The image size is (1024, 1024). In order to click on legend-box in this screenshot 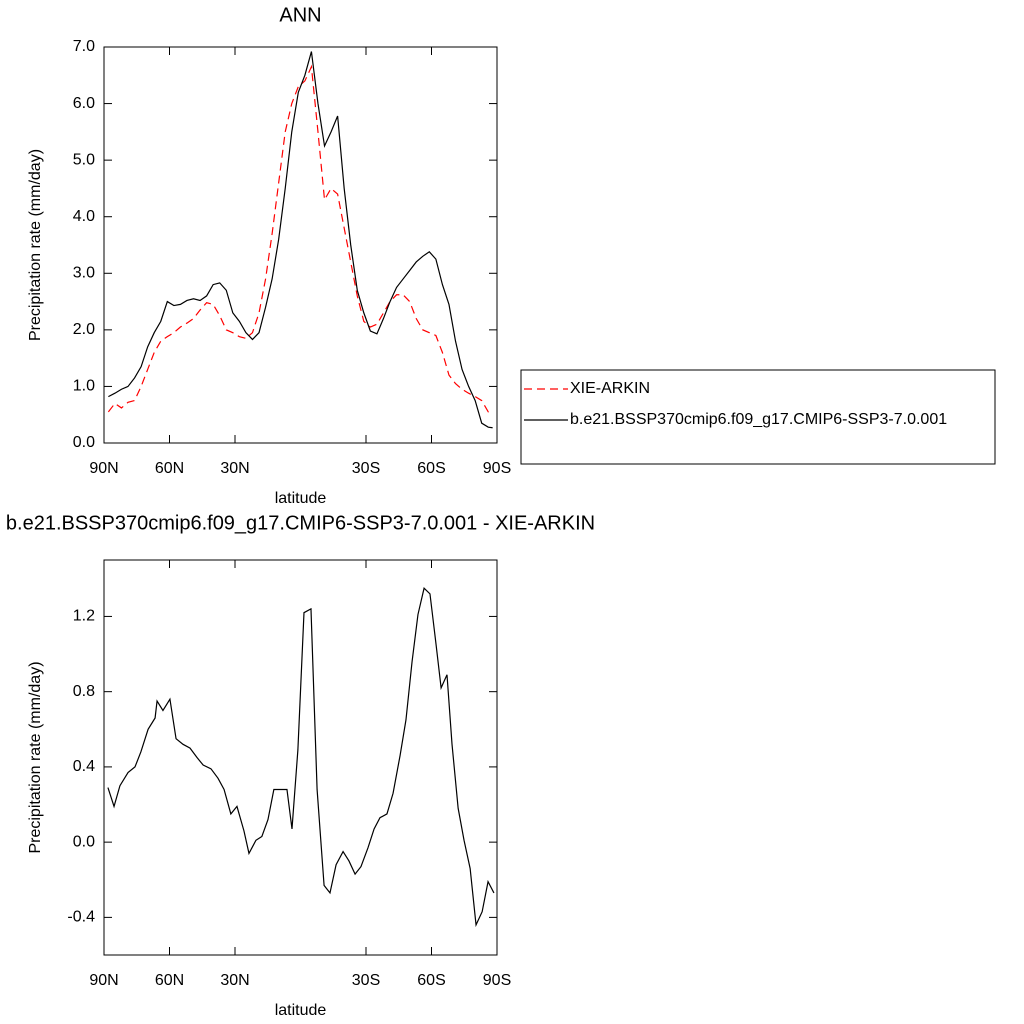, I will do `click(758, 417)`.